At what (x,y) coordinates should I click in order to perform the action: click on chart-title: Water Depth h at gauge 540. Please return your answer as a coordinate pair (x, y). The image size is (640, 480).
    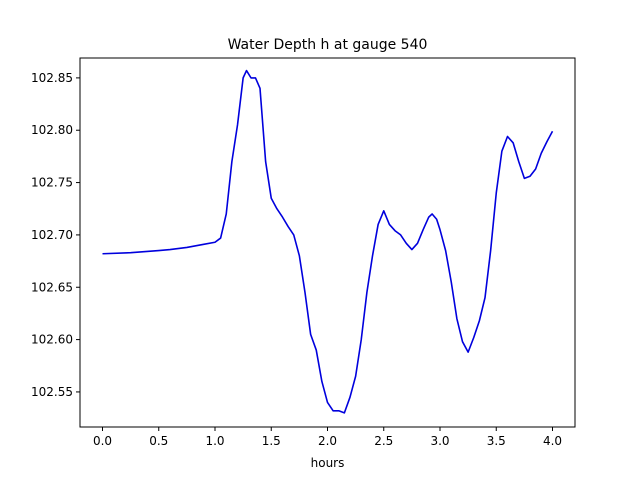
    Looking at the image, I should click on (328, 45).